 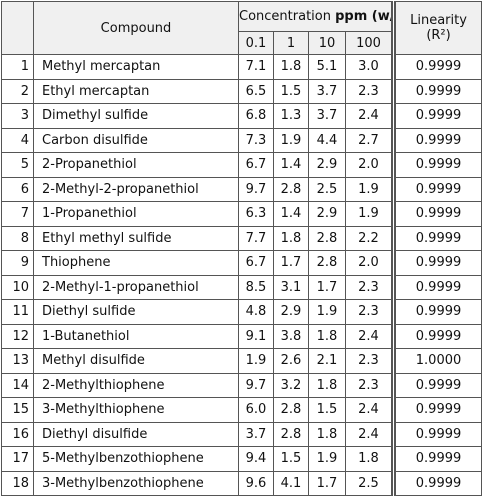 I want to click on concentration-value: 7.1, so click(x=256, y=67).